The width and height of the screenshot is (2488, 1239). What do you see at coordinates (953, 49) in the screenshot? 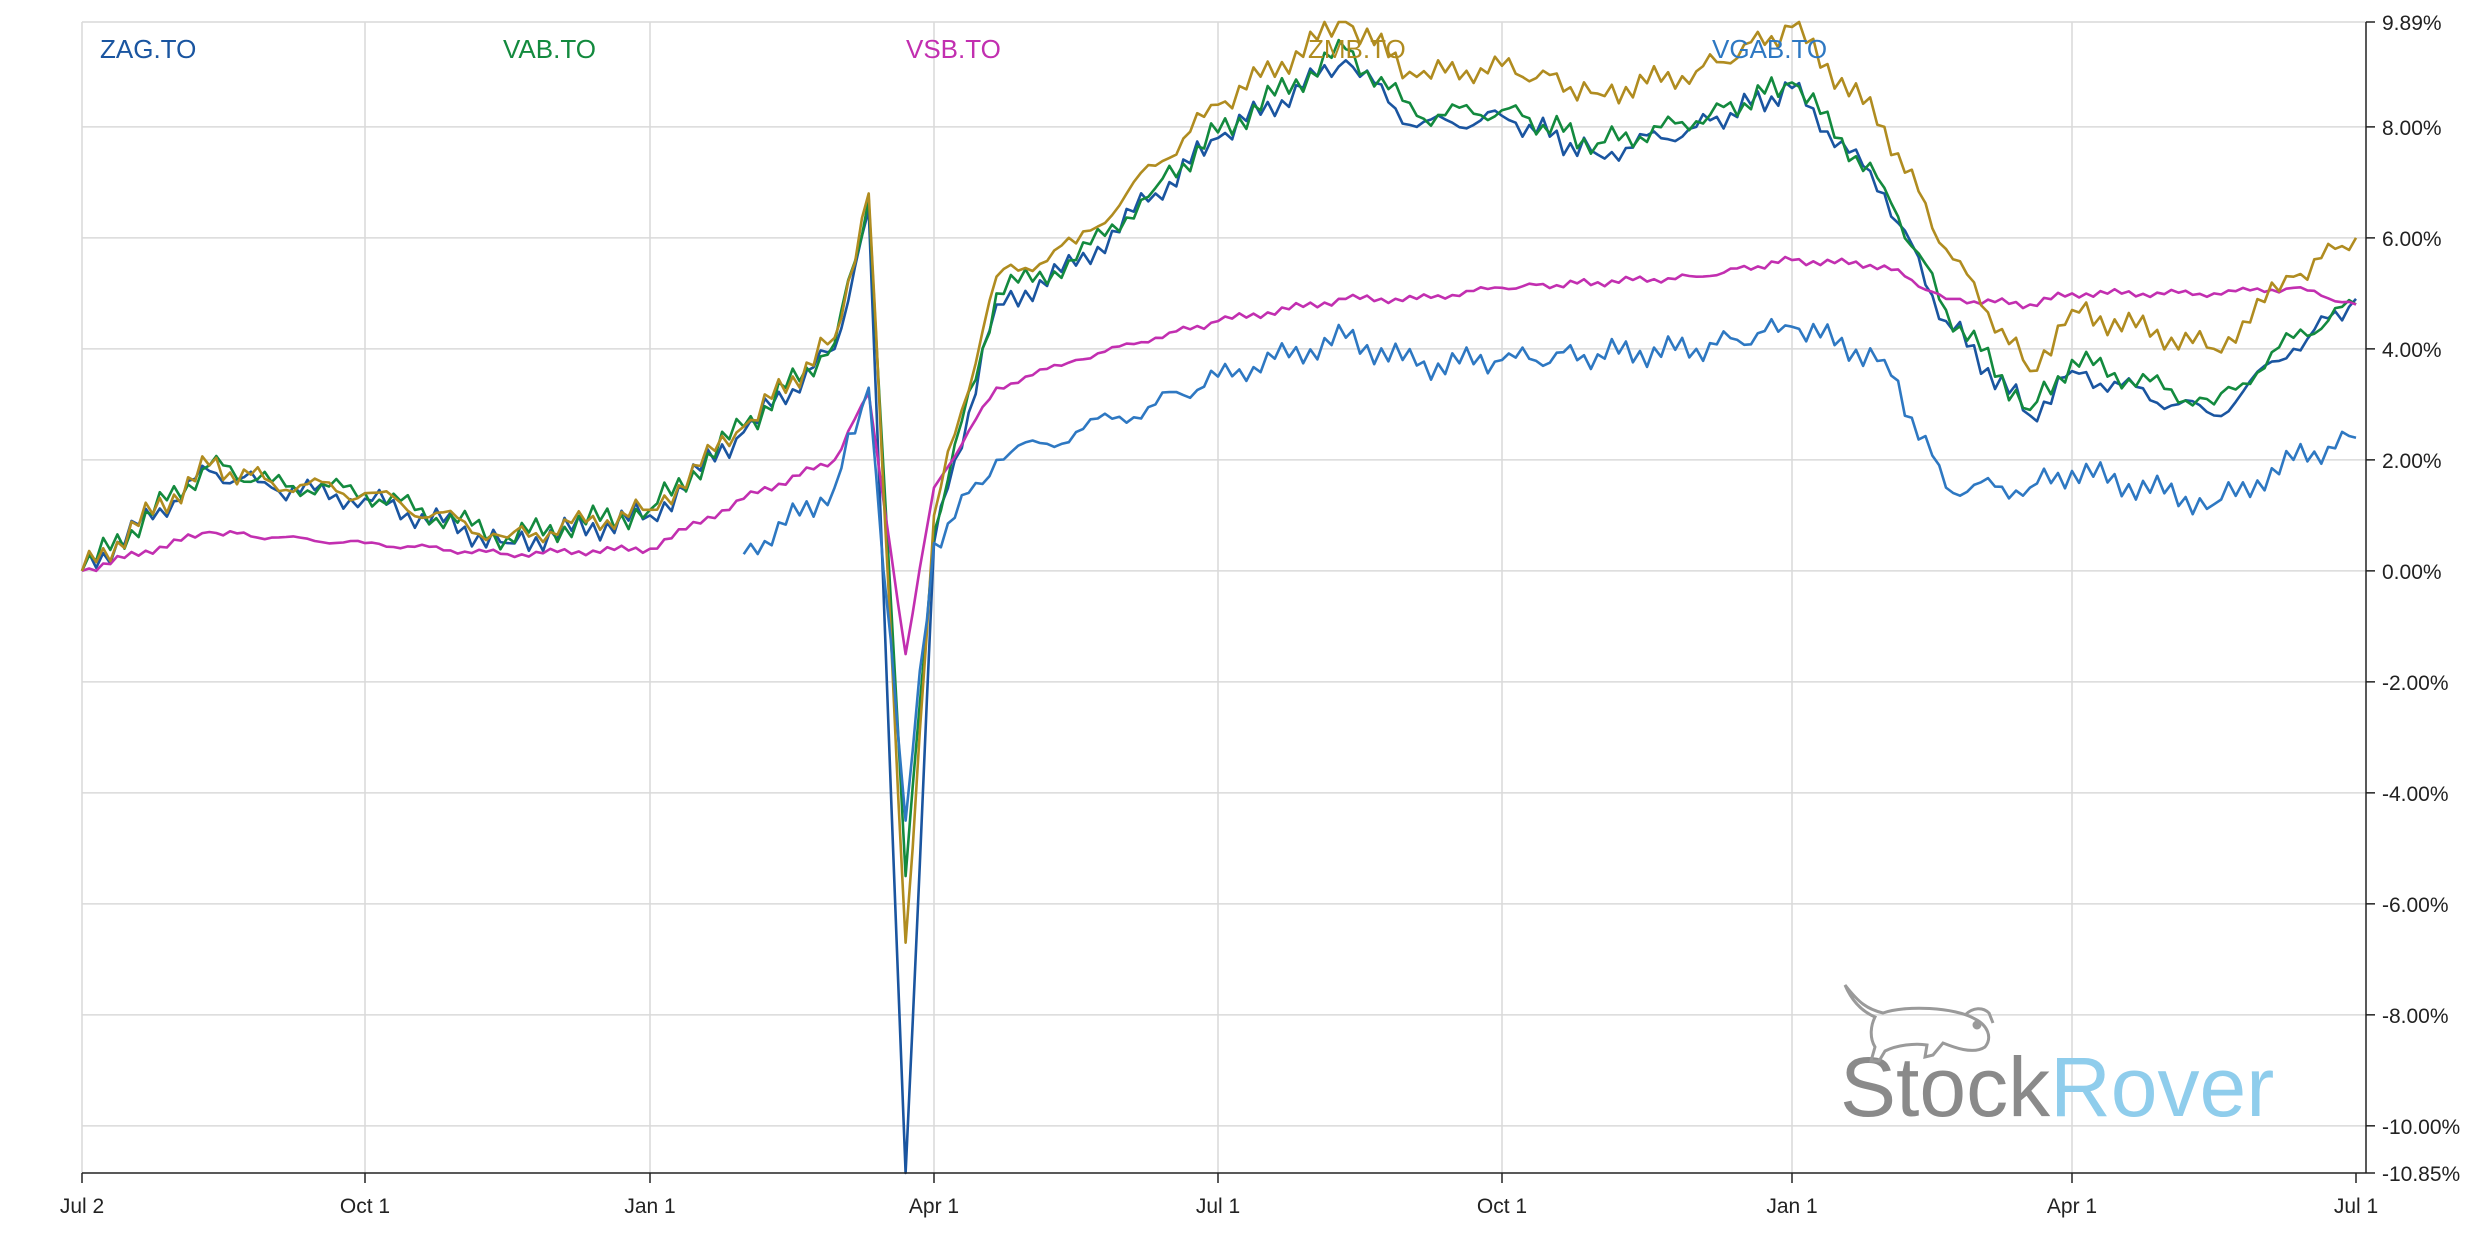
I see `legend-entry: VSB.TO` at bounding box center [953, 49].